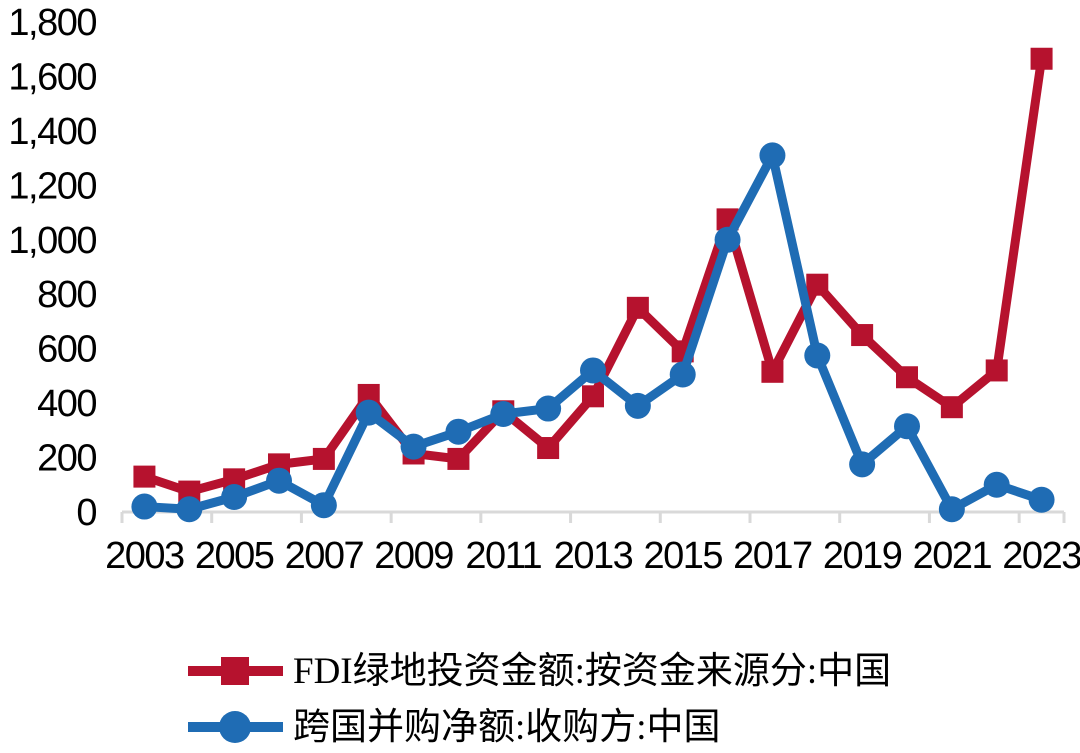 The image size is (1080, 753). I want to click on x-axis-tick-label: 2005, so click(234, 556).